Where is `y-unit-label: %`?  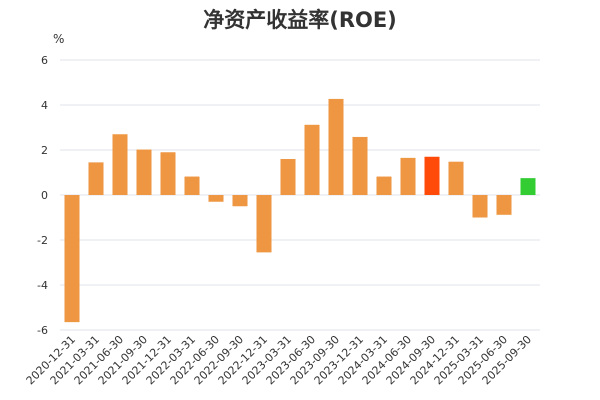 y-unit-label: % is located at coordinates (59, 39).